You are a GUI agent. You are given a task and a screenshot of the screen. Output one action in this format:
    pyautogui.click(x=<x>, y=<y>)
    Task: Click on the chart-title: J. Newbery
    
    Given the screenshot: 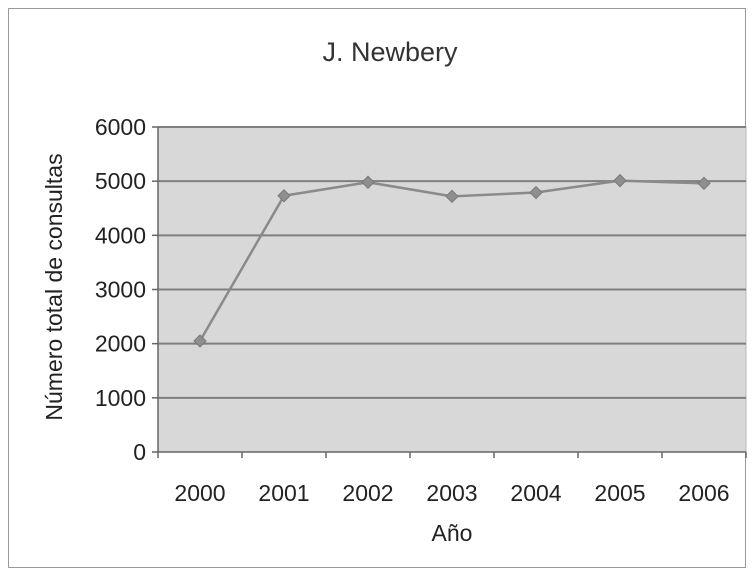 What is the action you would take?
    pyautogui.click(x=390, y=52)
    